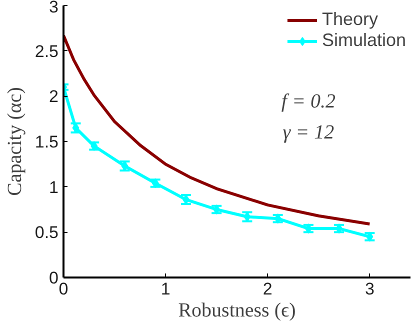 This screenshot has width=415, height=324. I want to click on y-tick-label: 2, so click(54, 96).